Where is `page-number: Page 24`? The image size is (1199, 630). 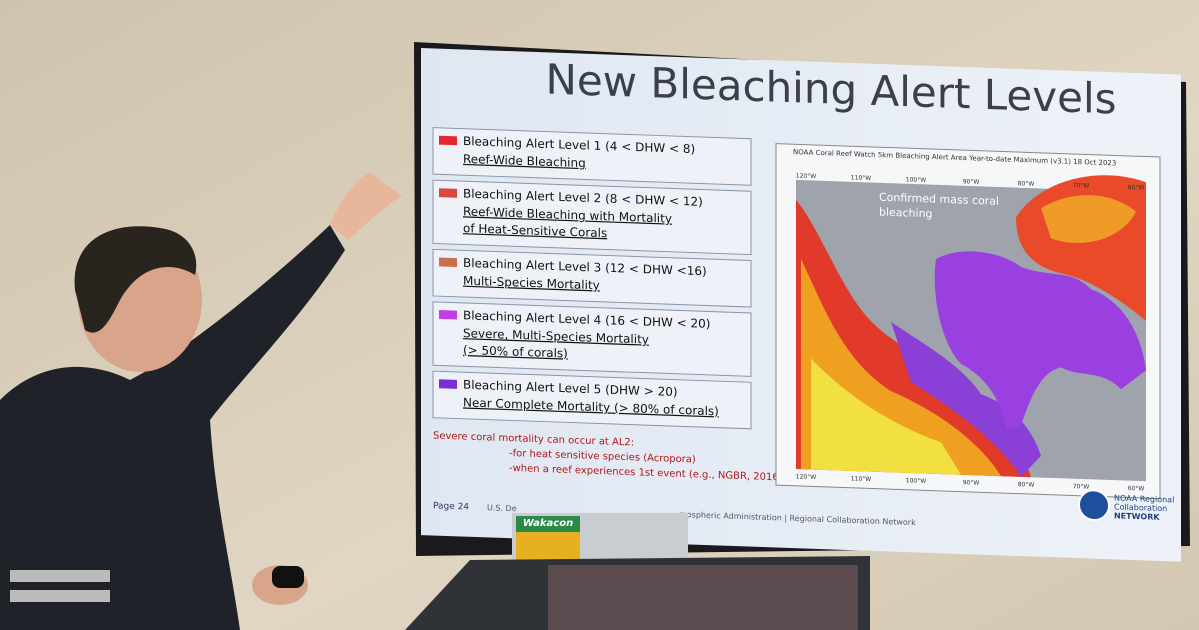 page-number: Page 24 is located at coordinates (451, 506).